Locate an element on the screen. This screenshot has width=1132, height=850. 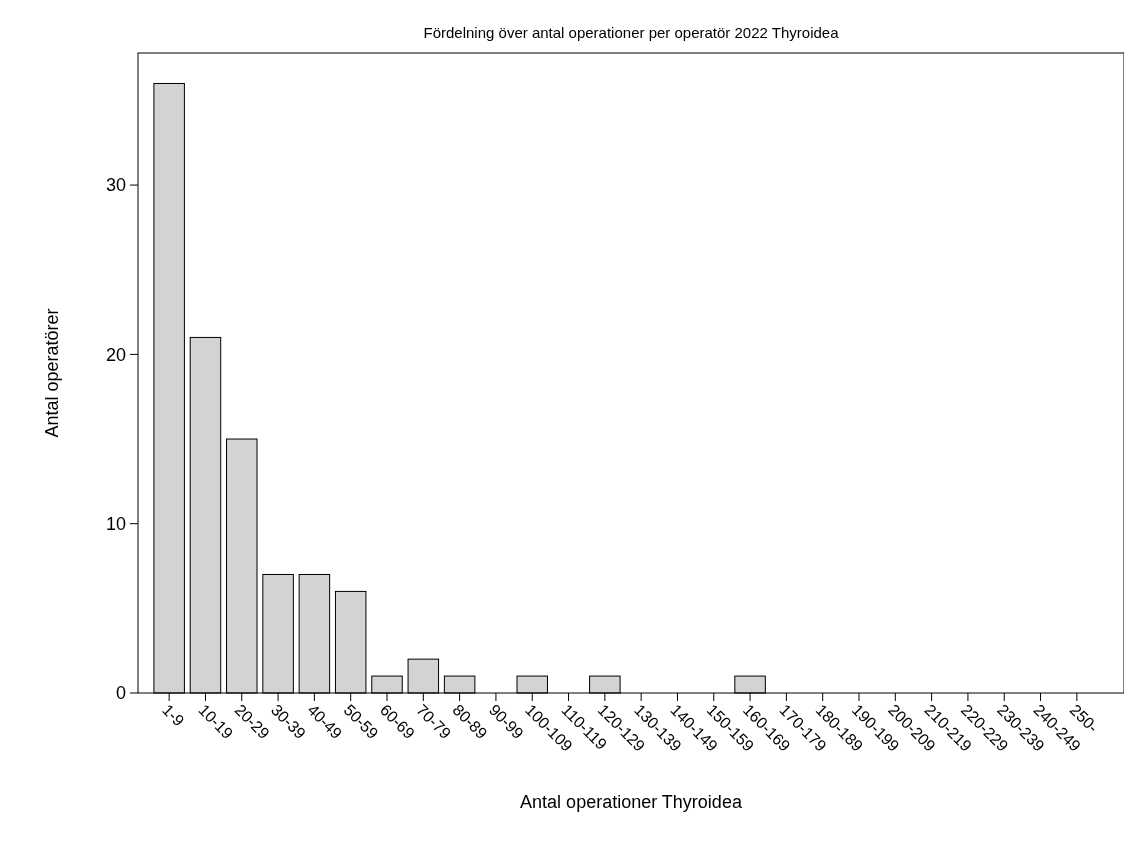
chart-title: Fördelning över antal operationer per operatör 2022 Thyroidea is located at coordinates (631, 32).